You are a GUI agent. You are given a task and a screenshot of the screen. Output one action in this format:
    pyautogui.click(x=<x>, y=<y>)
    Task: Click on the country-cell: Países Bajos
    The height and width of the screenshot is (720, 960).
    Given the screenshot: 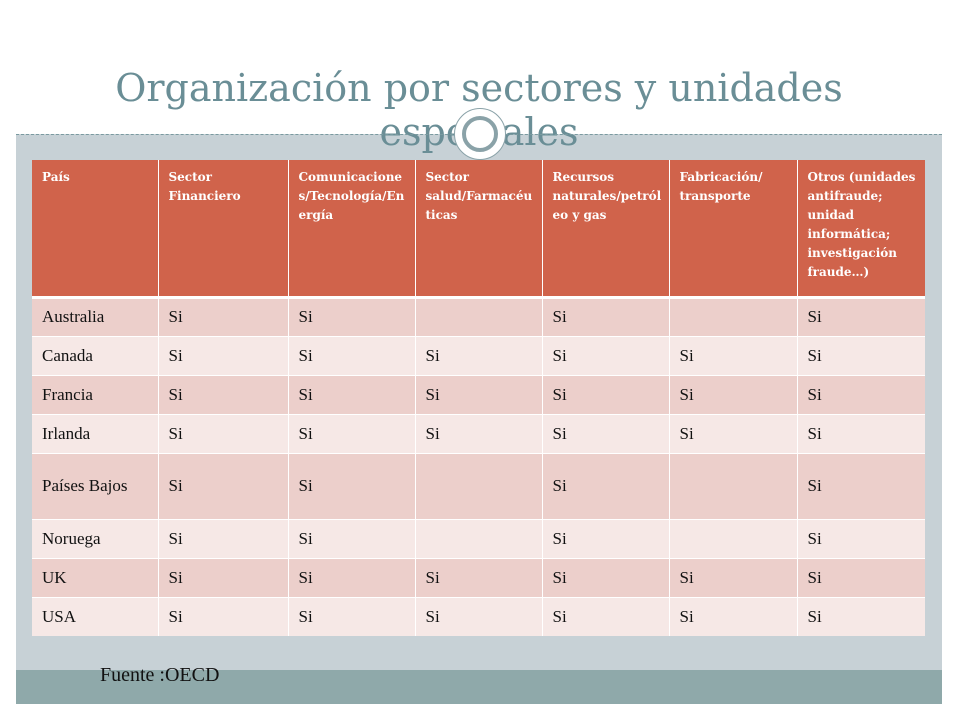 What is the action you would take?
    pyautogui.click(x=95, y=485)
    